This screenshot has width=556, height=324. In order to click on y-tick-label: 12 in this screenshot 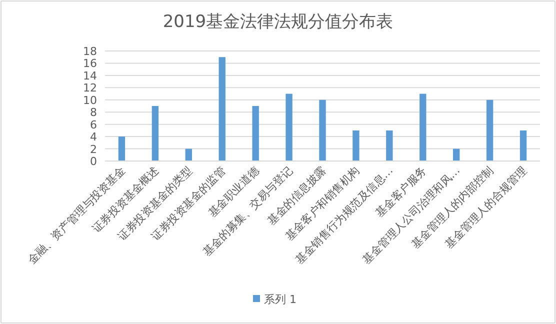, I will do `click(90, 88)`.